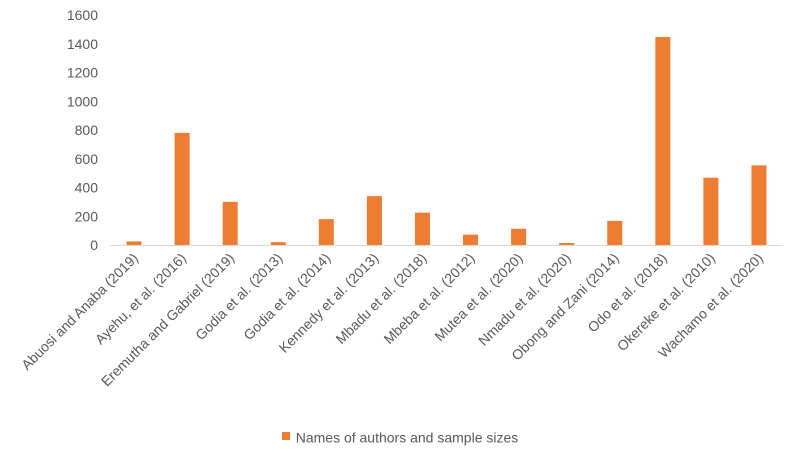 Image resolution: width=800 pixels, height=461 pixels. Describe the element at coordinates (87, 130) in the screenshot. I see `y-tick-label: 800` at that location.